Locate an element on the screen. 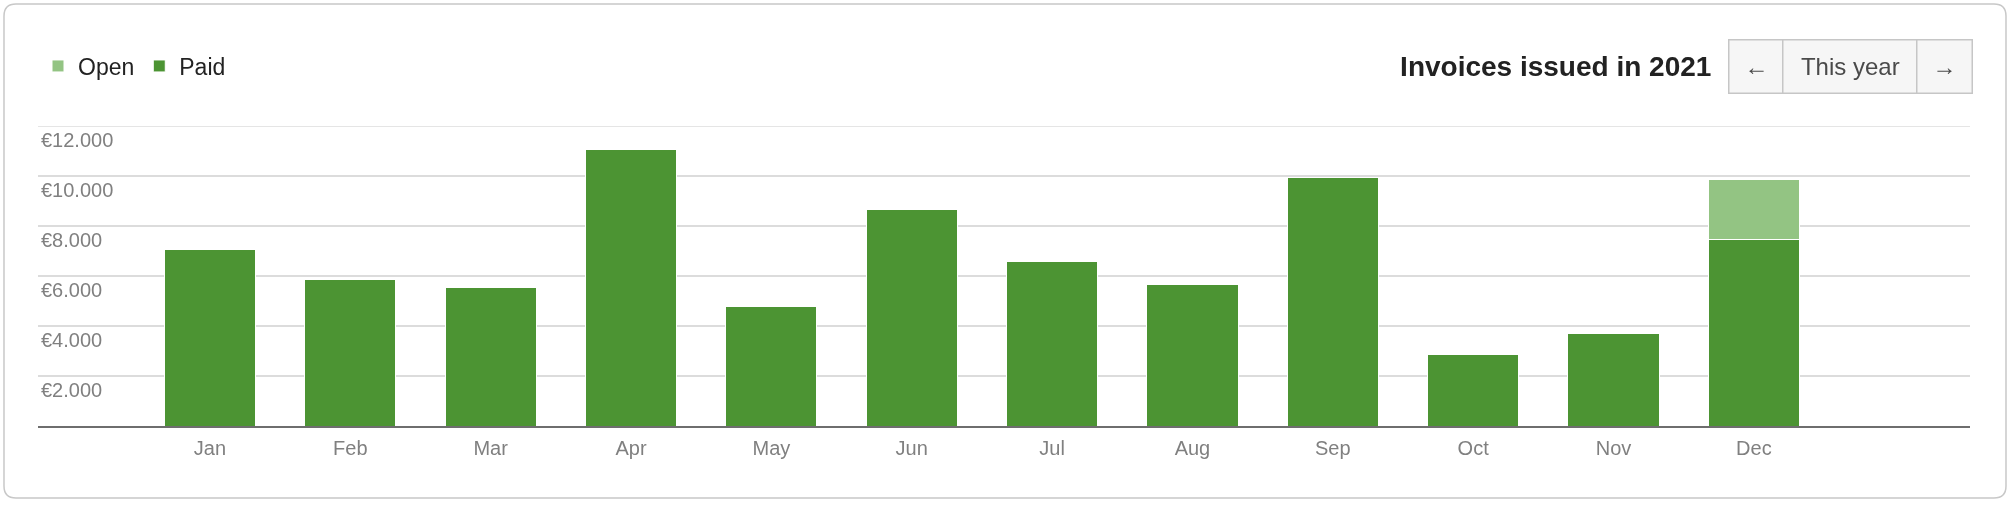  x-tick-label: Mar is located at coordinates (491, 448).